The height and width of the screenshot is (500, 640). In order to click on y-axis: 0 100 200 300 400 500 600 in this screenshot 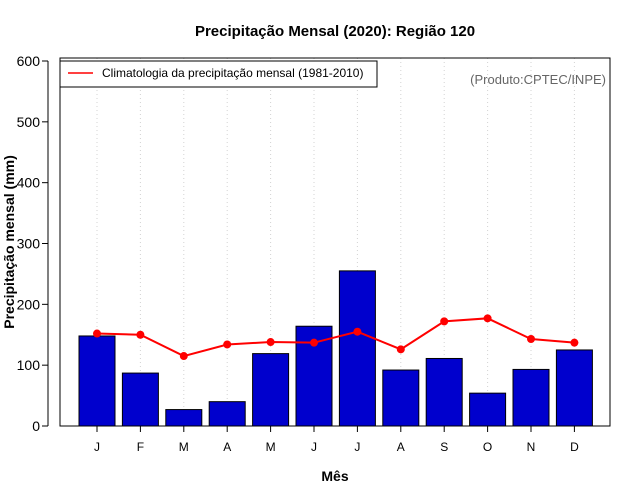, I will do `click(33, 243)`.